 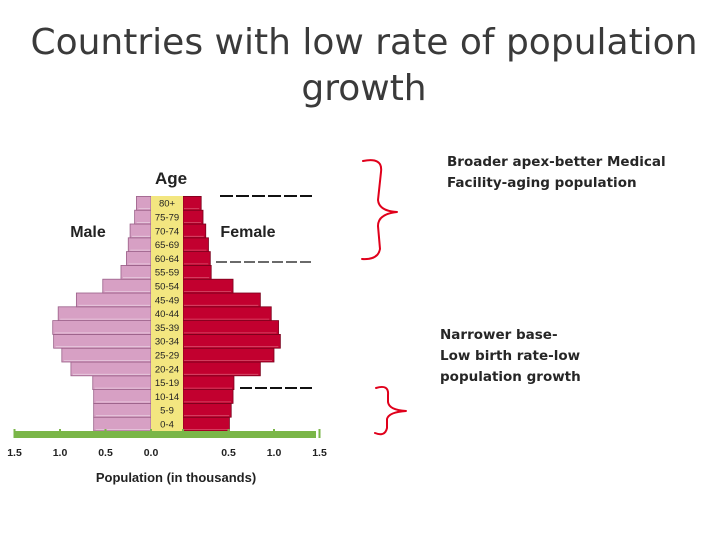 I want to click on female-bar-80+, so click(x=192, y=203).